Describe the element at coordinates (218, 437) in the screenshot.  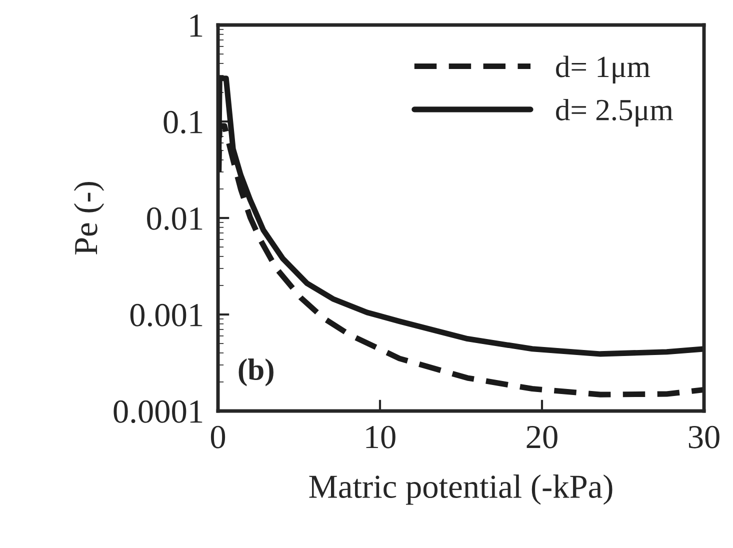
I see `x-tick-label: 0` at that location.